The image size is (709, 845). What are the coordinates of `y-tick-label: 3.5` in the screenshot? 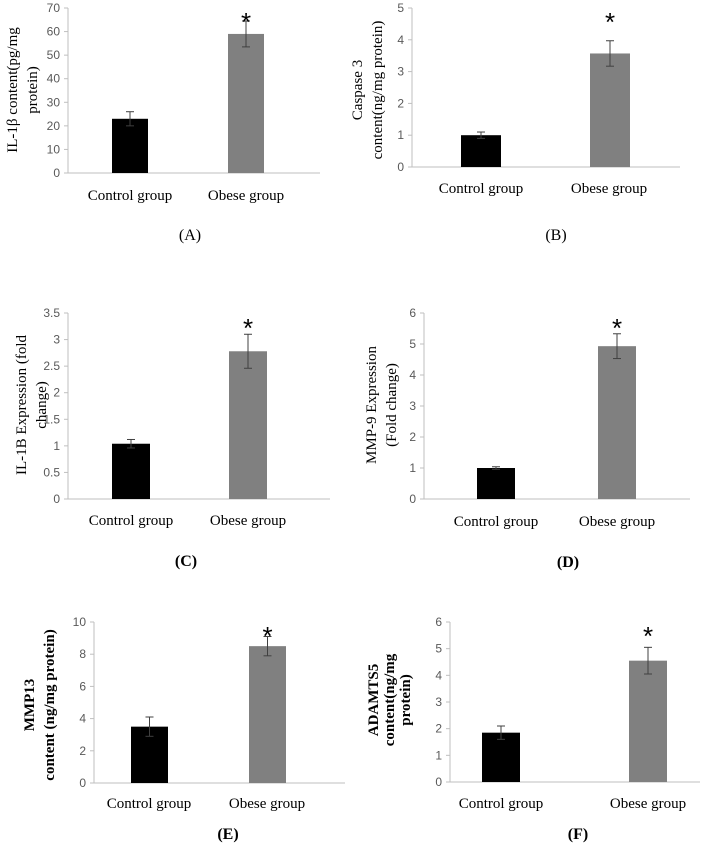 It's located at (51, 313).